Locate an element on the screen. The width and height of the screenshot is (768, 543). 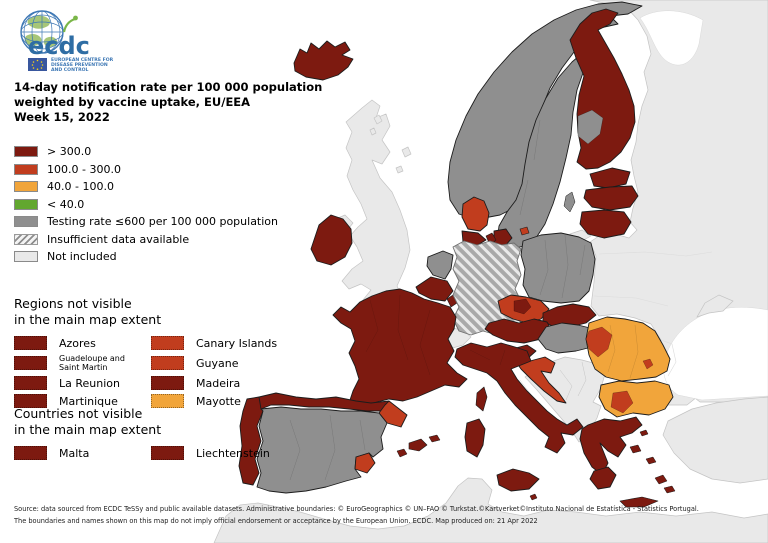
legend-row: 100.0 - 300.0 is located at coordinates (146, 170).